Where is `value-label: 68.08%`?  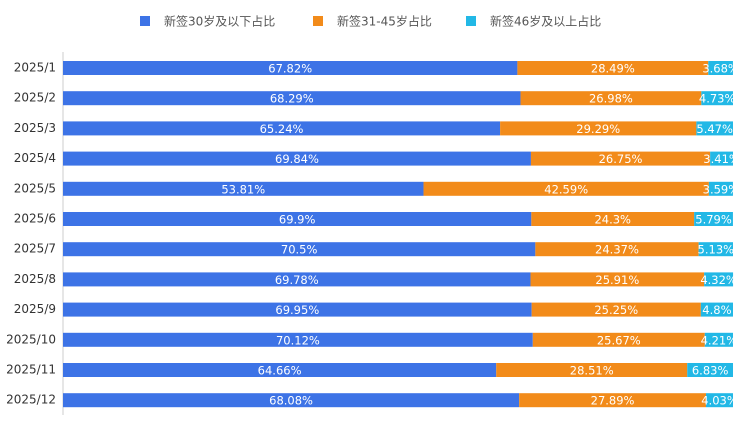
value-label: 68.08% is located at coordinates (291, 401).